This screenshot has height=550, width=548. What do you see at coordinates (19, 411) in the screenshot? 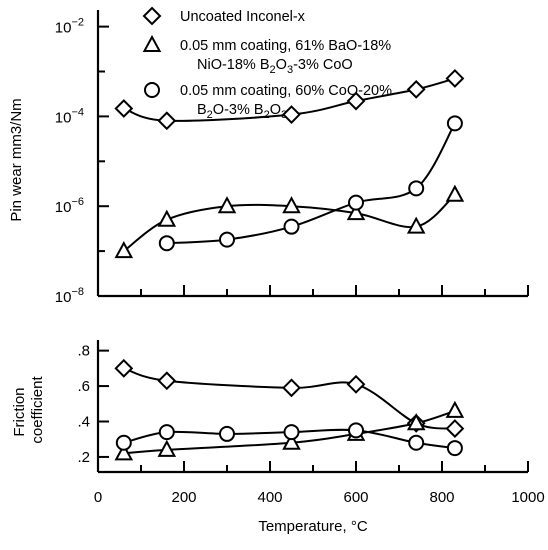
I see `friction-ylabel-line1: Friction` at bounding box center [19, 411].